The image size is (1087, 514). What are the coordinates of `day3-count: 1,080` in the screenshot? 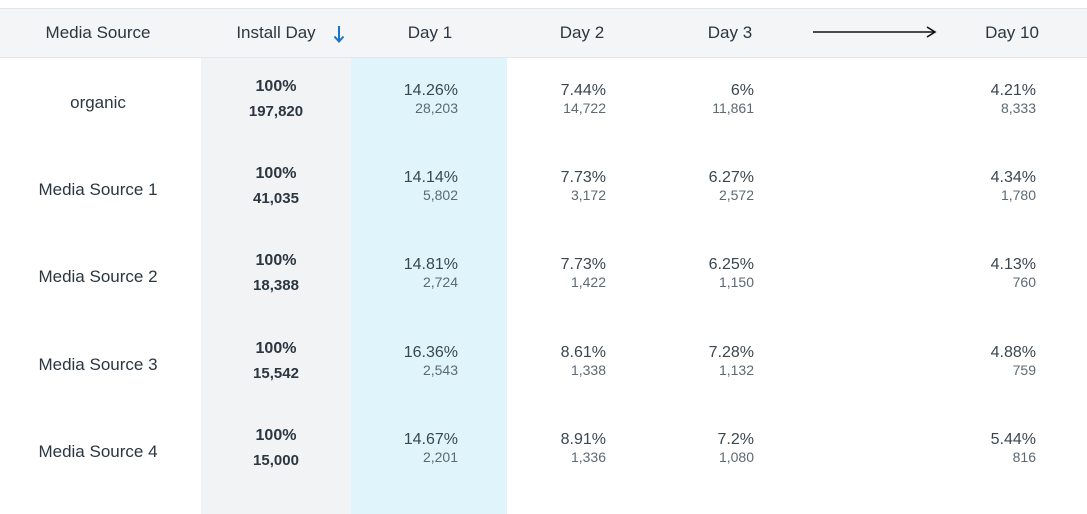 It's located at (736, 457).